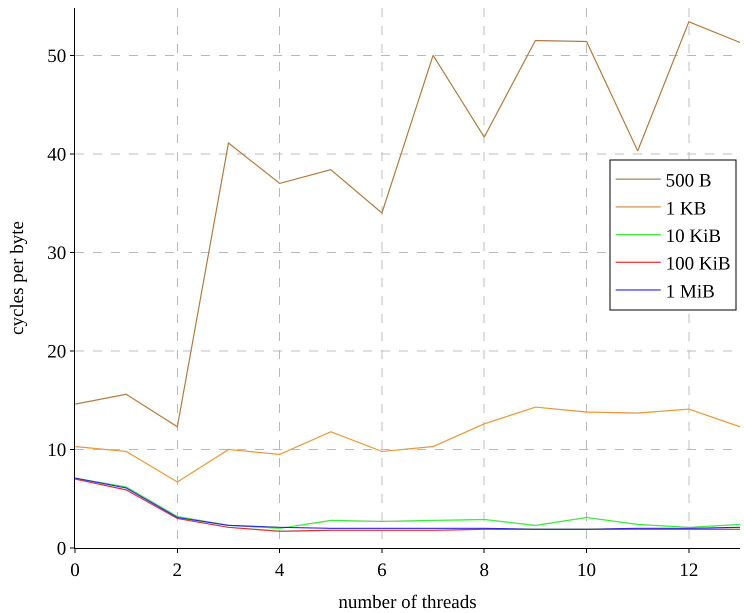 The height and width of the screenshot is (613, 744). I want to click on y-tick-label: 20, so click(56, 352).